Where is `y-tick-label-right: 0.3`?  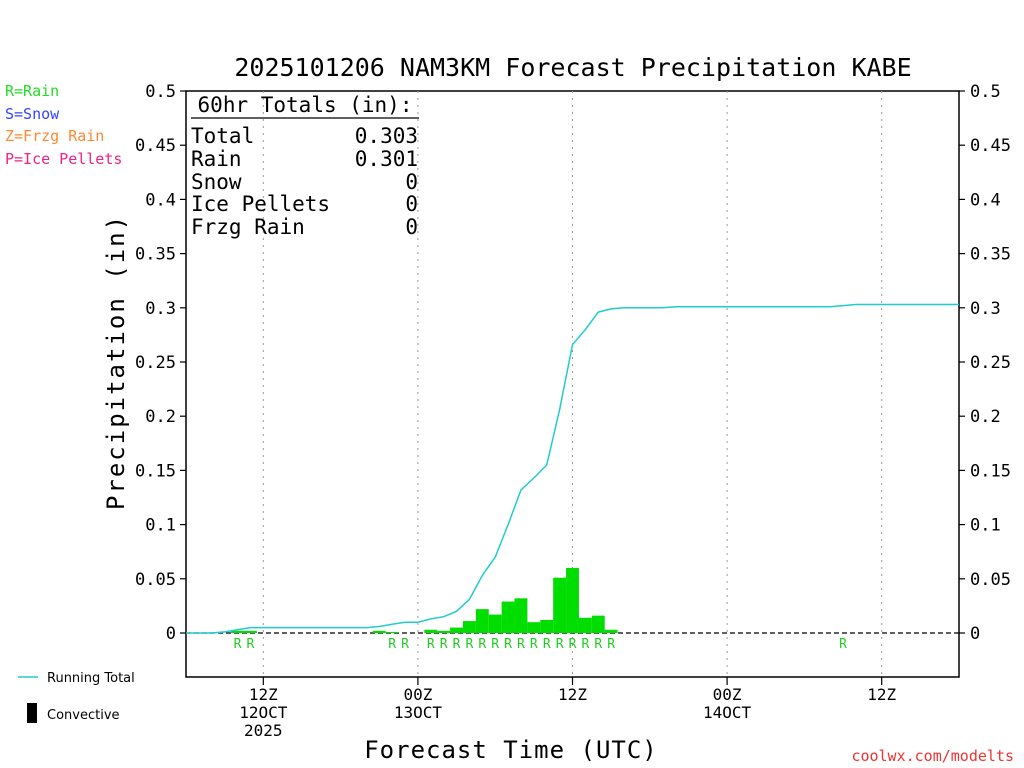
y-tick-label-right: 0.3 is located at coordinates (985, 309).